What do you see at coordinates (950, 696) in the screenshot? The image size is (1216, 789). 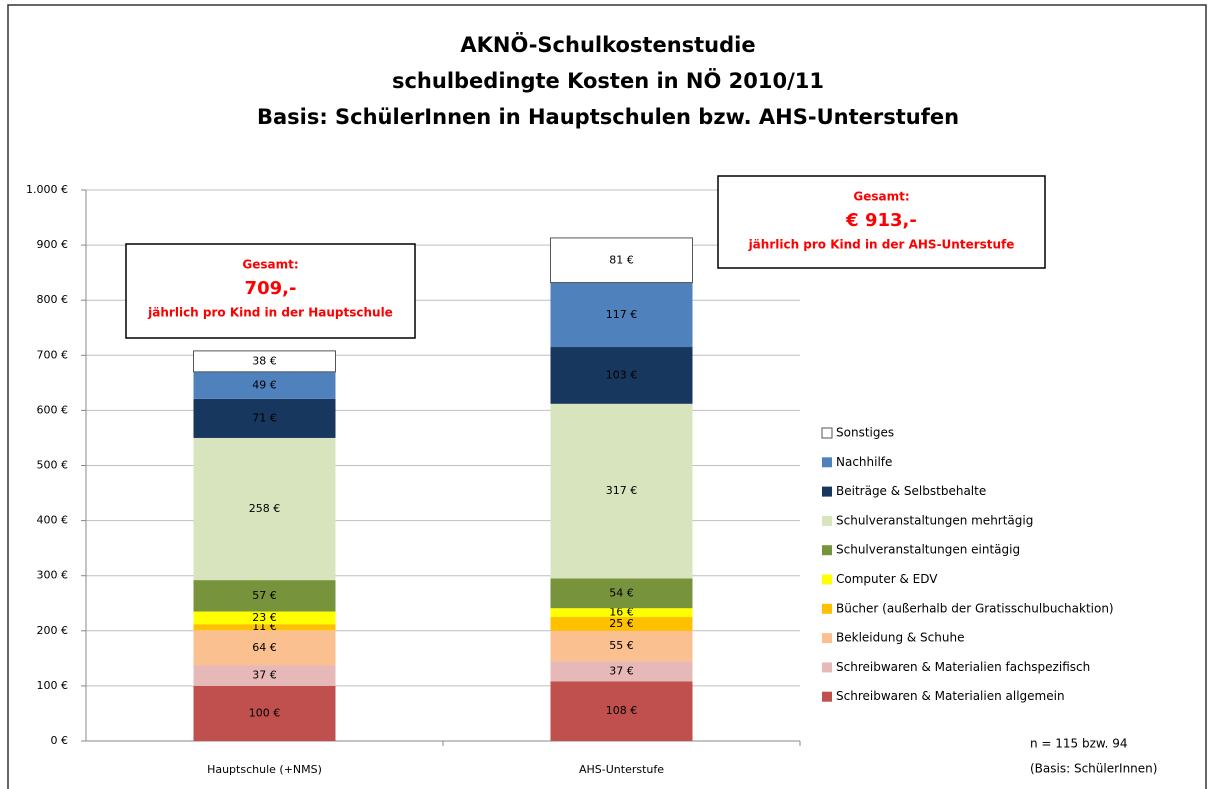 I see `legend-label: Schreibwaren & Materialien allgemein` at bounding box center [950, 696].